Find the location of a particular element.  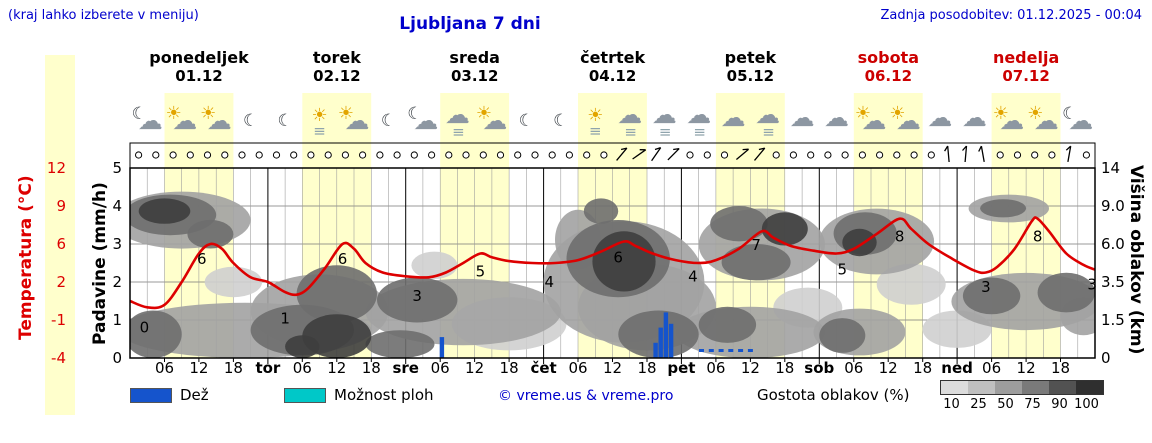

cloud-axis-tick: 1.5 is located at coordinates (1113, 320).